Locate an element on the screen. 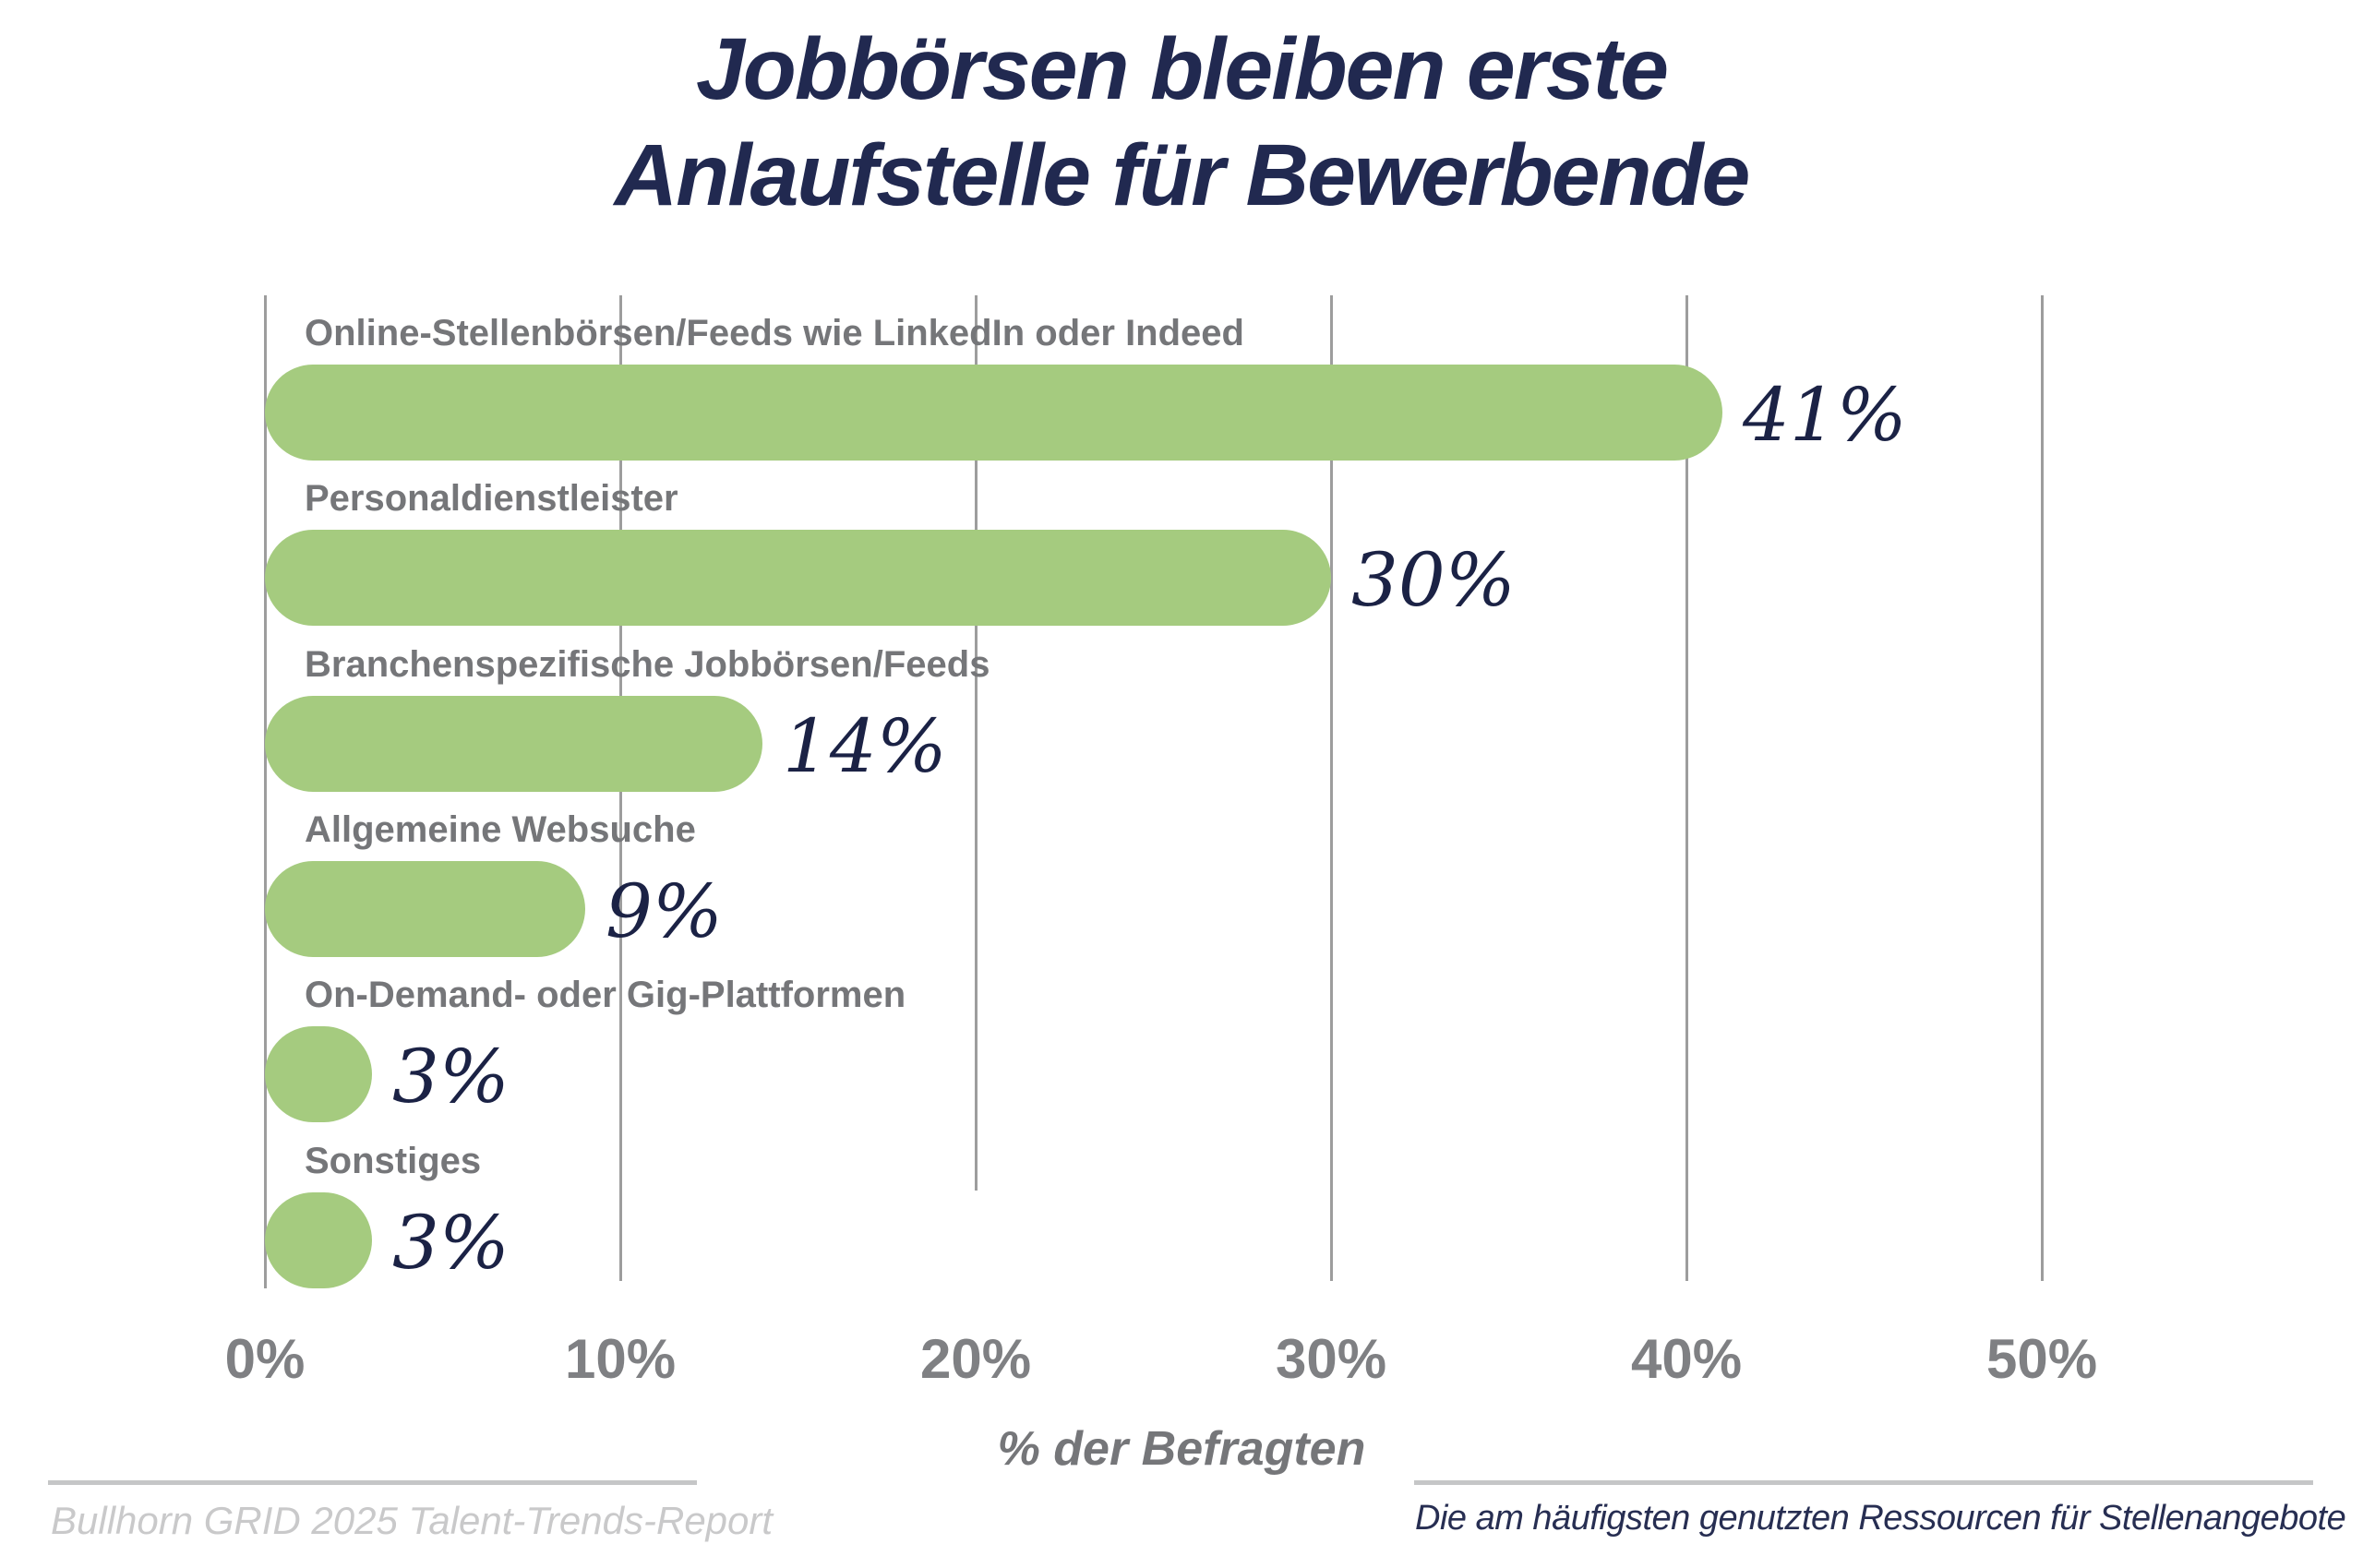  bar-category-label: Allgemeine Websuche is located at coordinates (501, 829).